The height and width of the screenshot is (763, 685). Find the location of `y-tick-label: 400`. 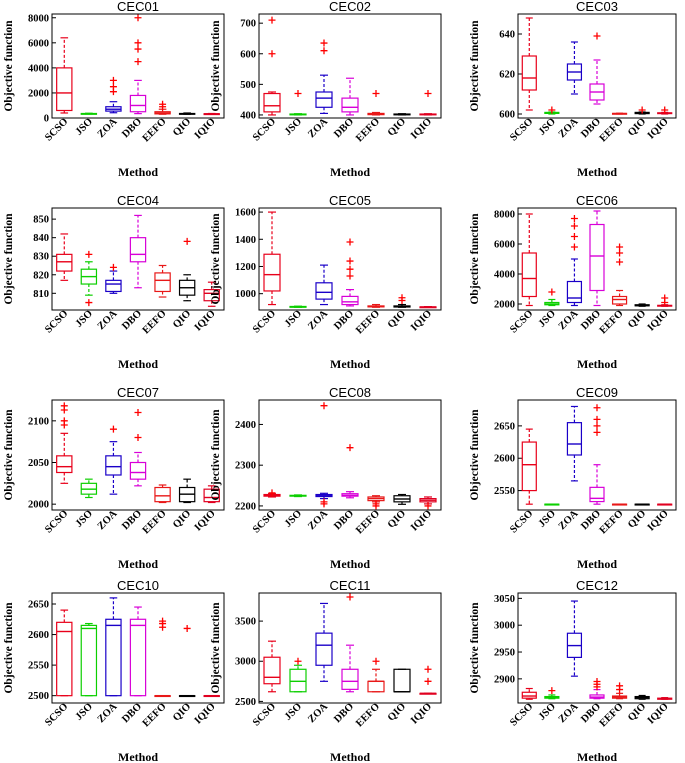

y-tick-label: 400 is located at coordinates (248, 115).